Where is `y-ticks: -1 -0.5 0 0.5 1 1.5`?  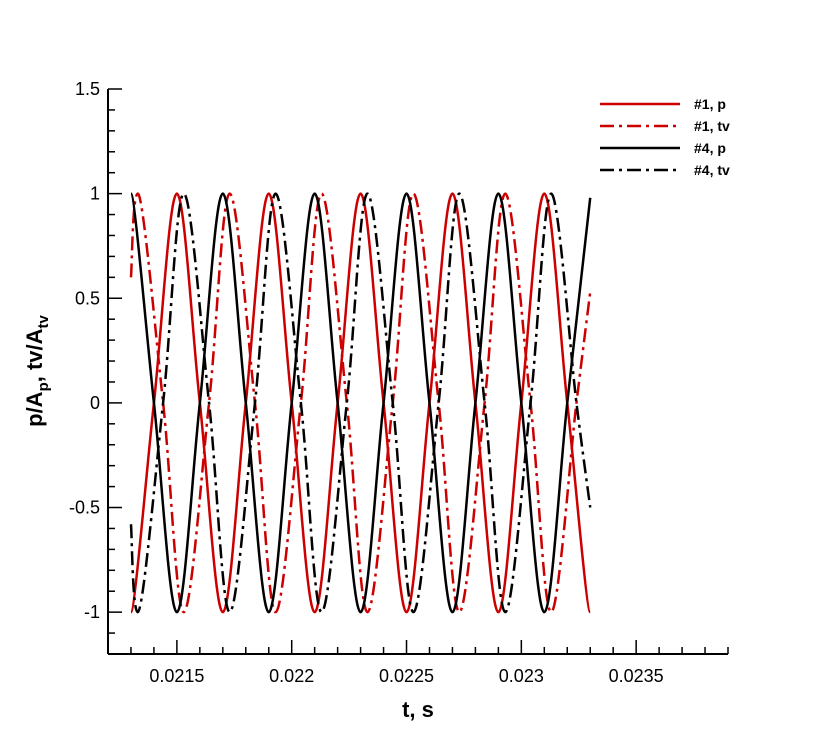
y-ticks: -1 -0.5 0 0.5 1 1.5 is located at coordinates (95, 367).